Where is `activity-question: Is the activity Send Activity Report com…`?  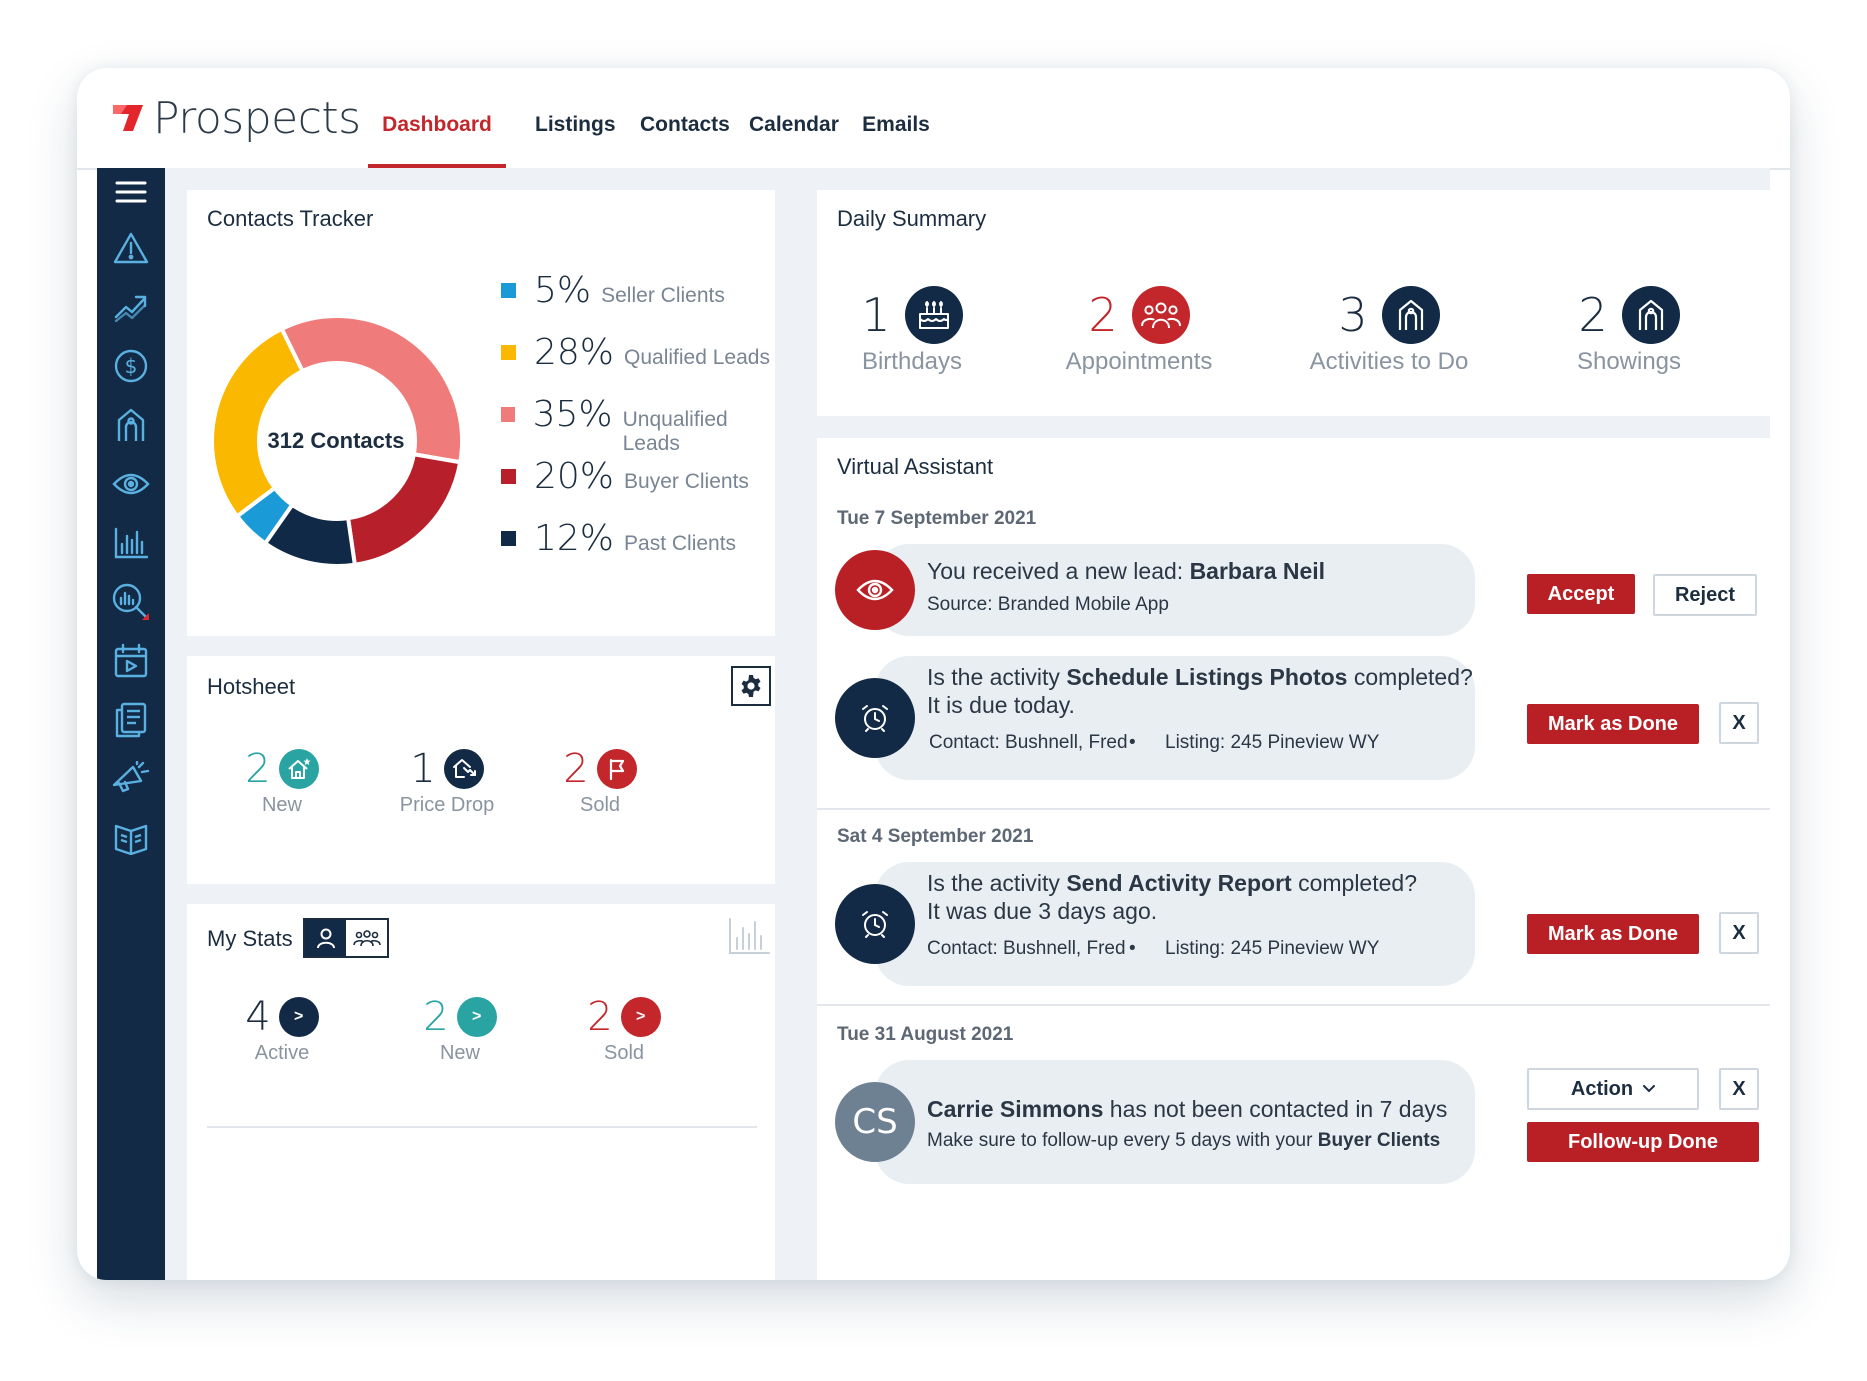 activity-question: Is the activity Send Activity Report com… is located at coordinates (1172, 883).